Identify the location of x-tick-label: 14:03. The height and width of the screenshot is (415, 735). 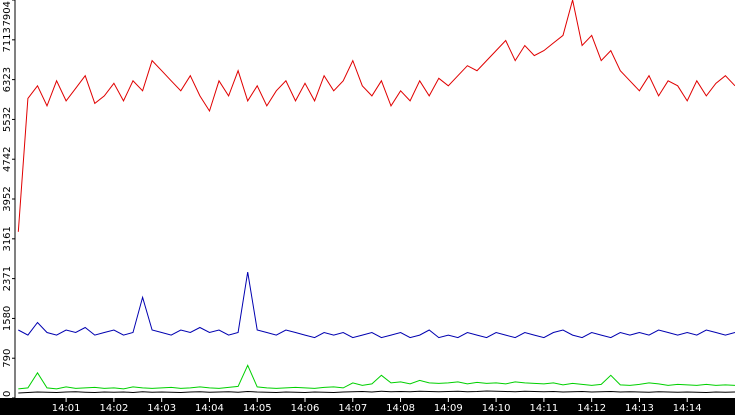
(161, 408).